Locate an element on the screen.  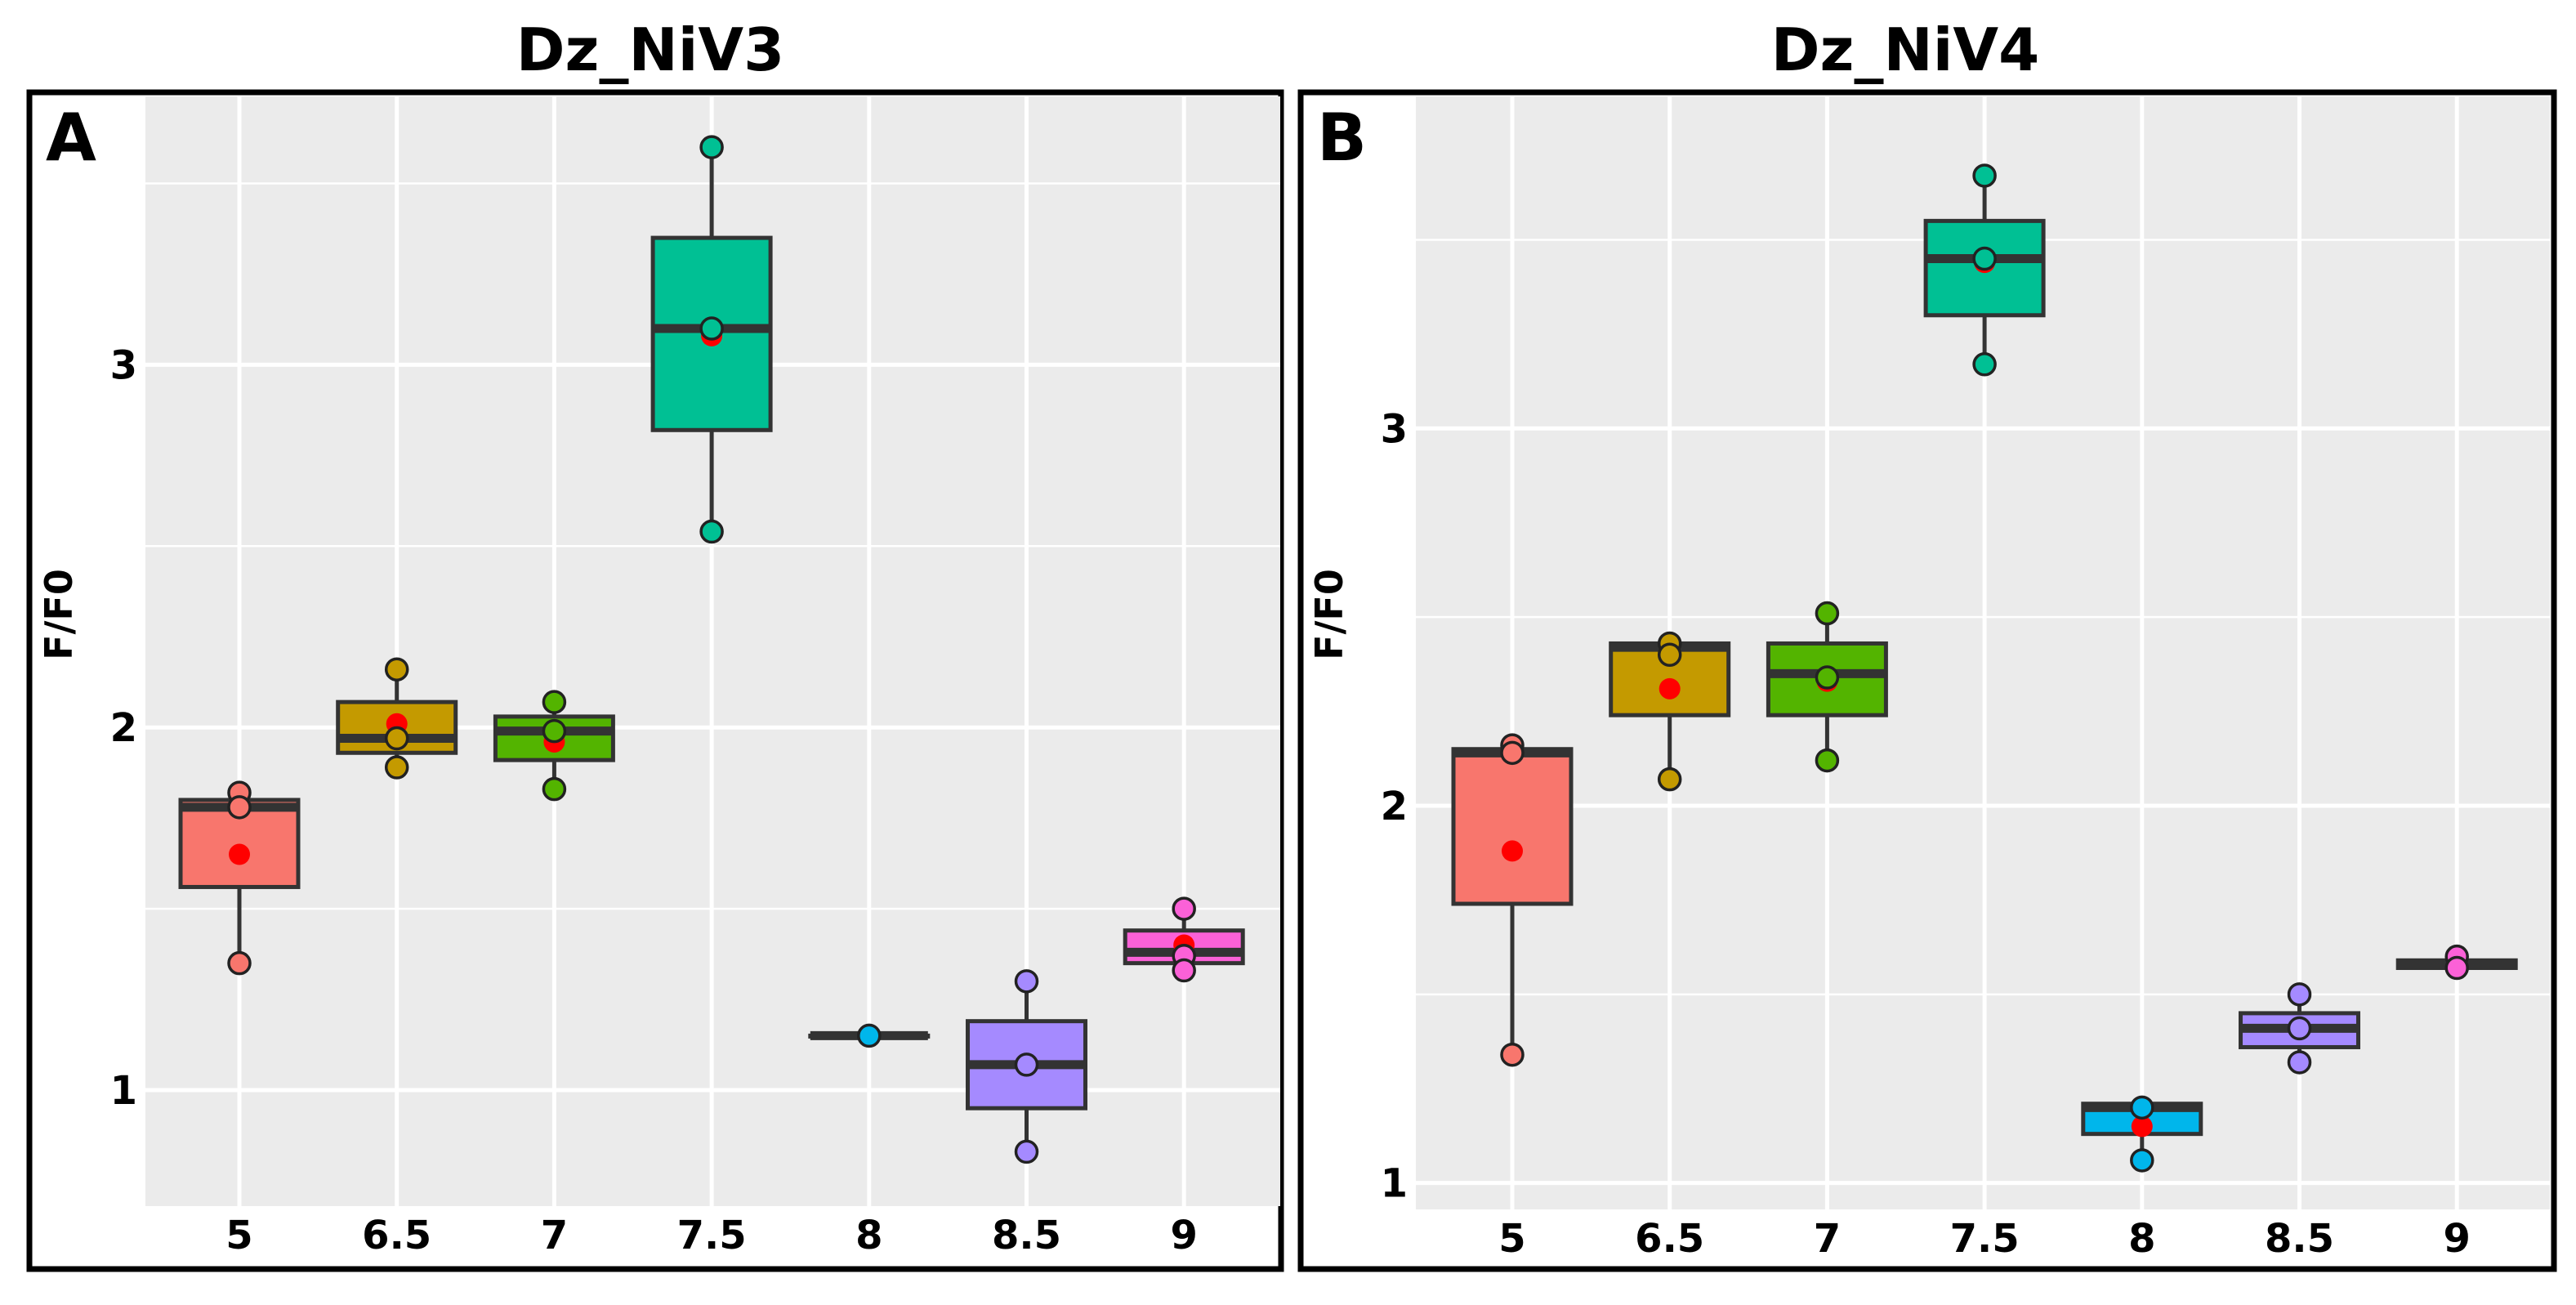
panel-a-y-tick-label: 2 is located at coordinates (123, 728).